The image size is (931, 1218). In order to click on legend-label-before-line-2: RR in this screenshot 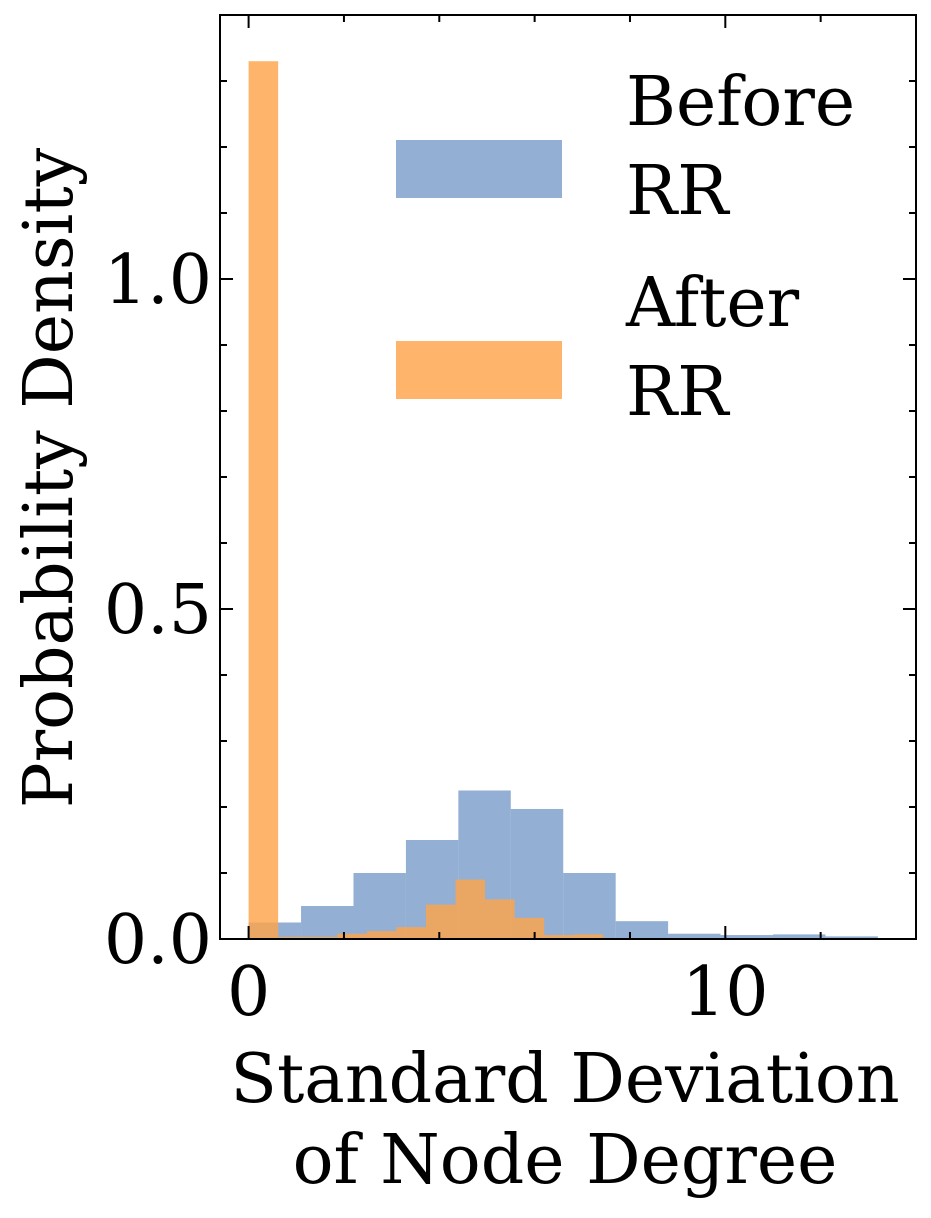, I will do `click(678, 191)`.